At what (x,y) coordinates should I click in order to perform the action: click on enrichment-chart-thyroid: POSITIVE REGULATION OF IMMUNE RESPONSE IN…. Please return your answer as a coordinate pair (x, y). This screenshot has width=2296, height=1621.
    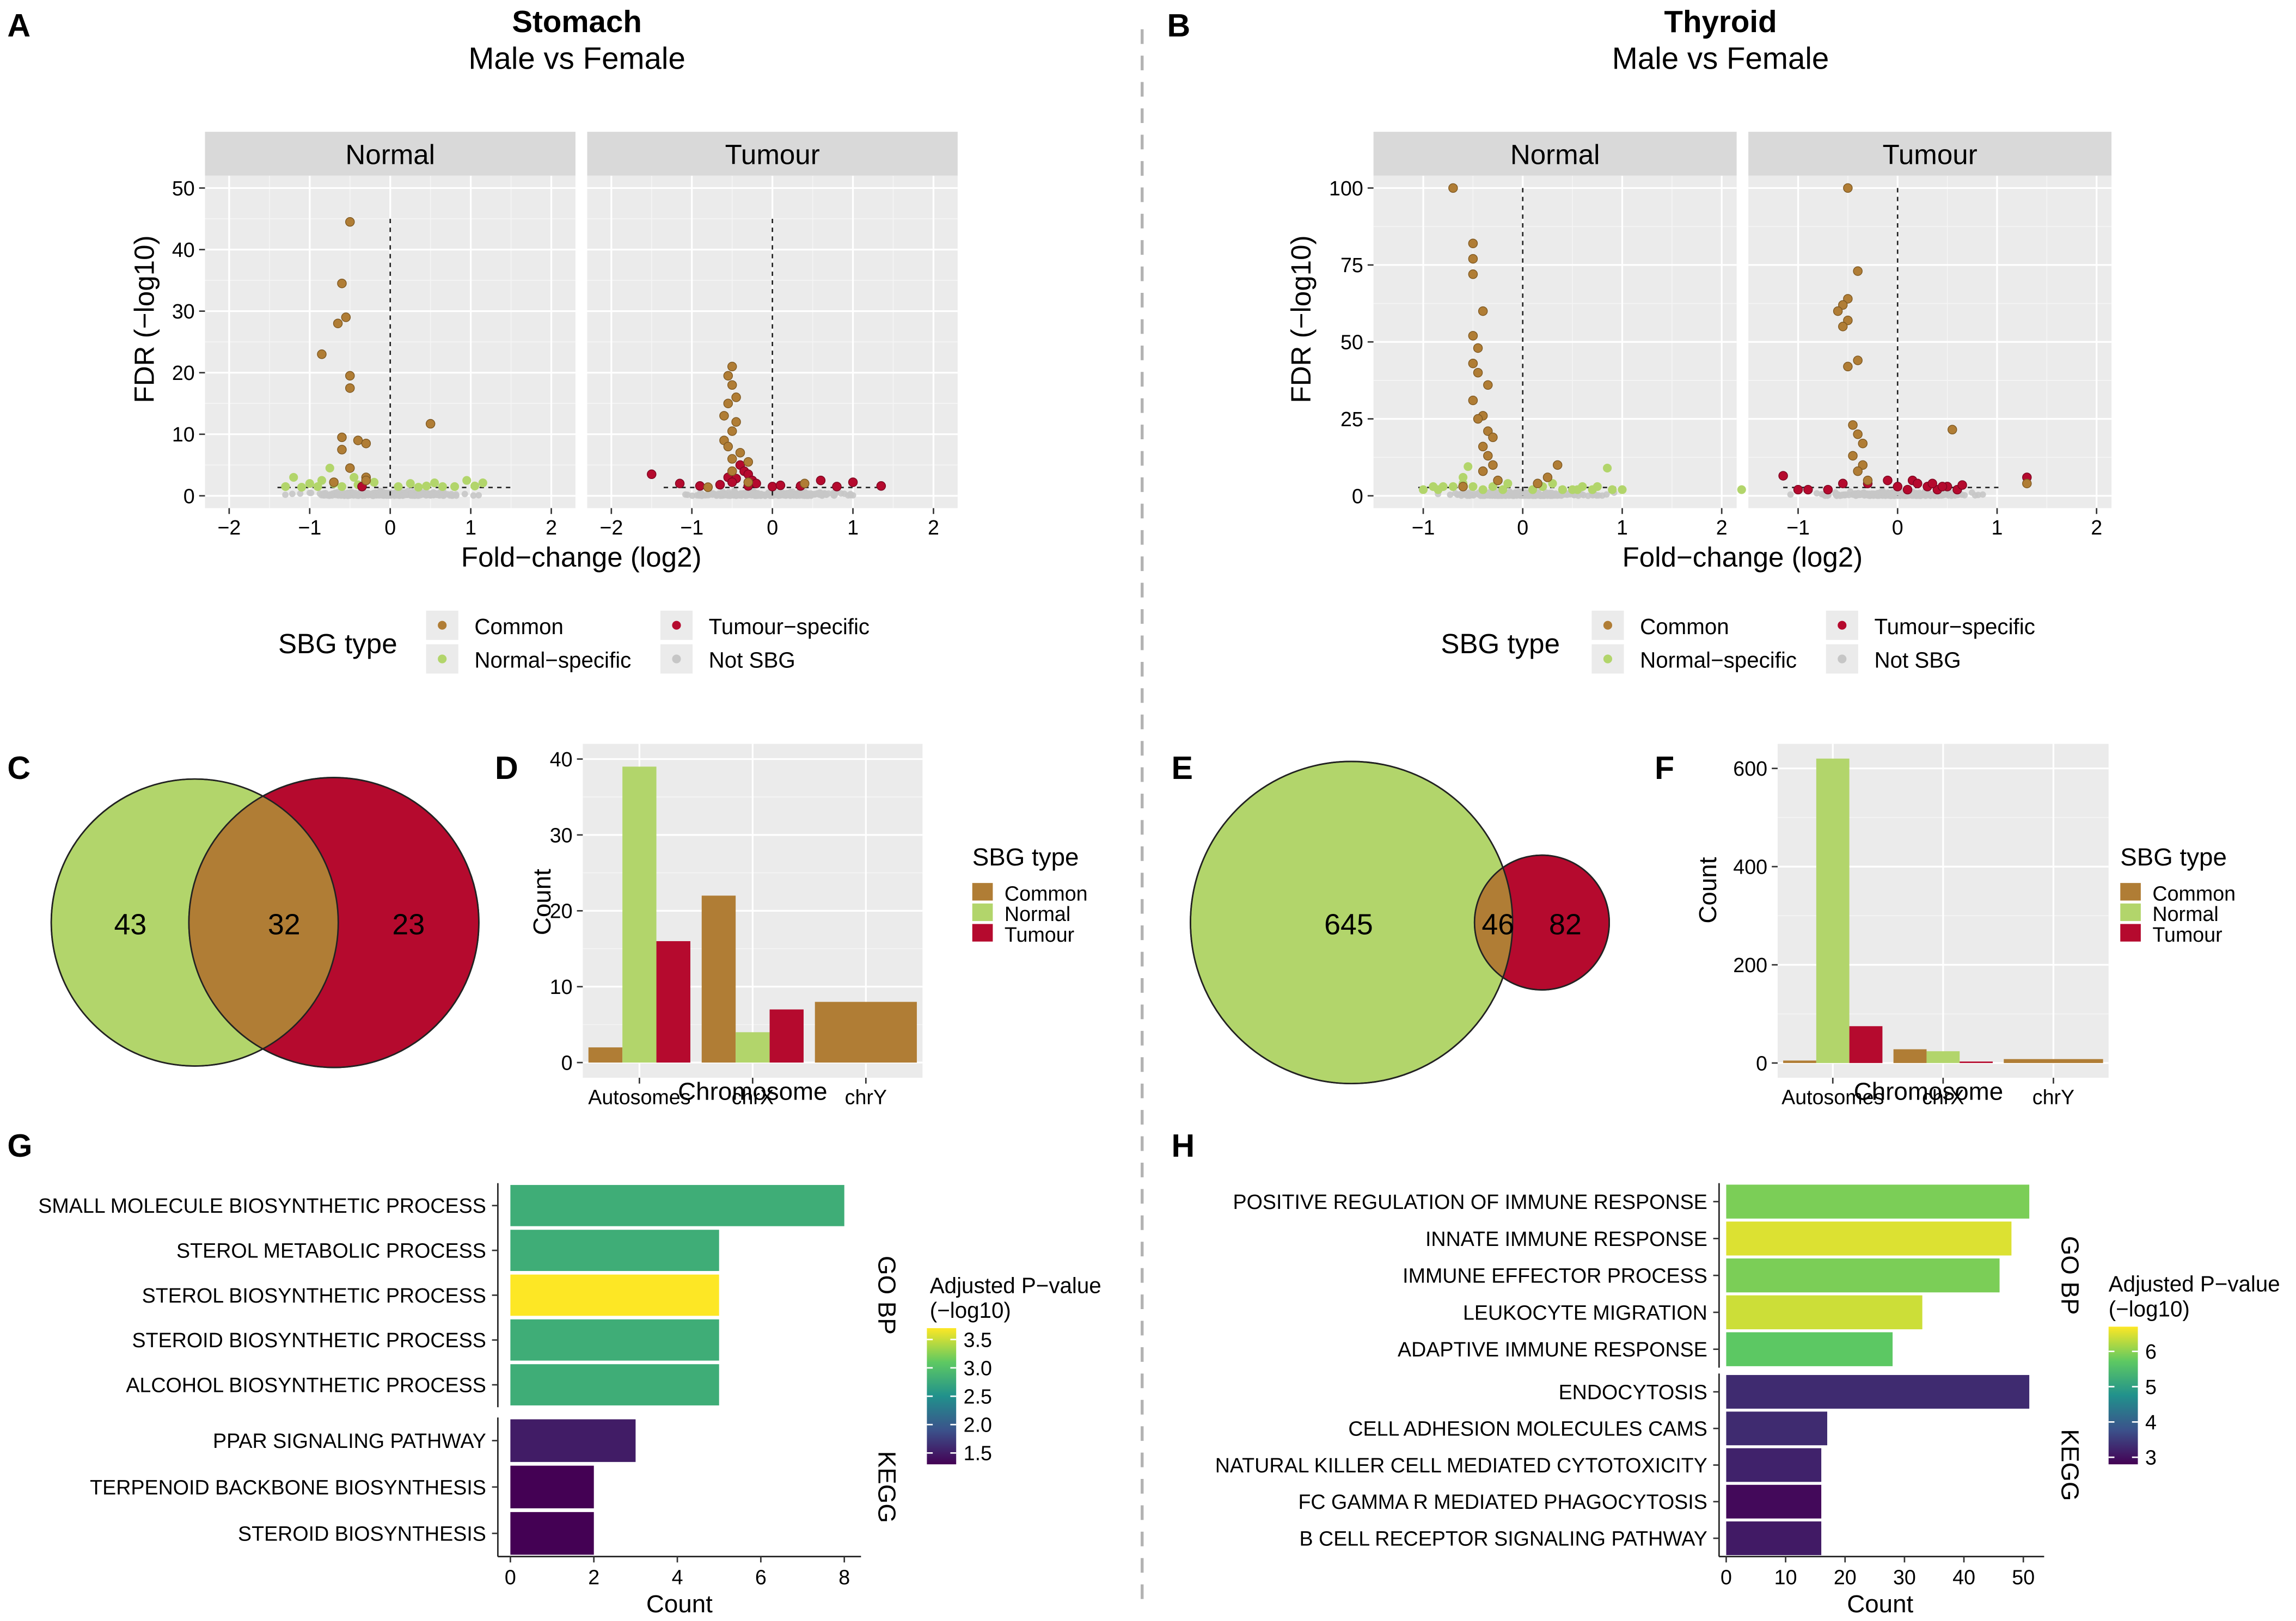
    Looking at the image, I should click on (1686, 1386).